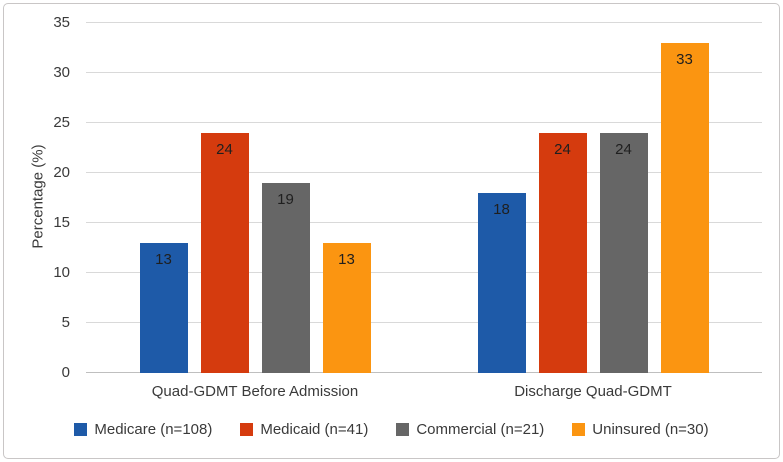 Image resolution: width=783 pixels, height=462 pixels. I want to click on bar-value-label: 19, so click(285, 199).